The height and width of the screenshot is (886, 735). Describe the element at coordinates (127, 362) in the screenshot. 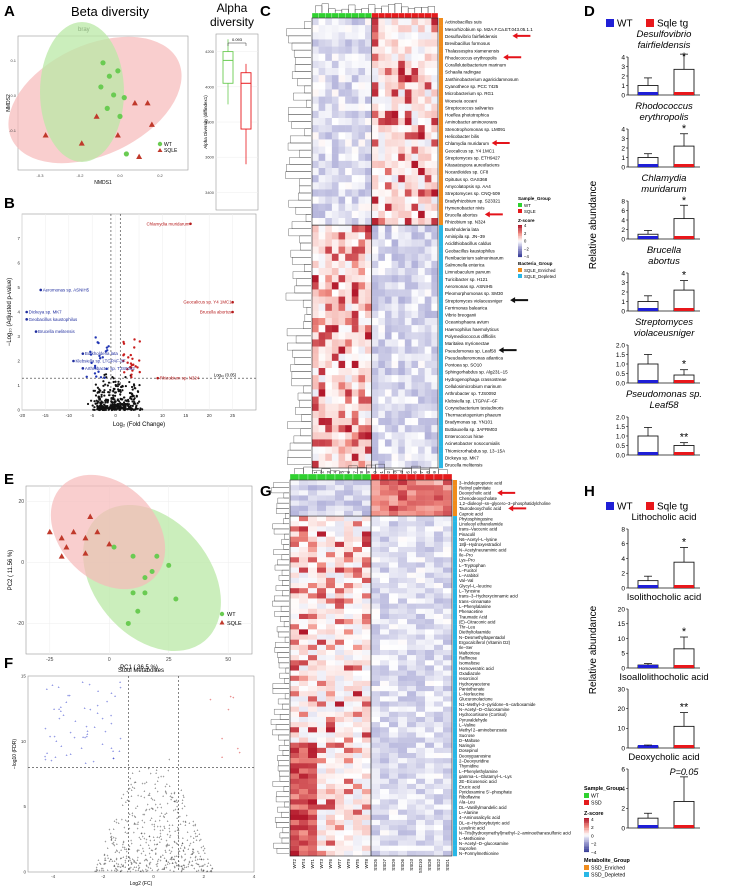

I see `up-point` at that location.